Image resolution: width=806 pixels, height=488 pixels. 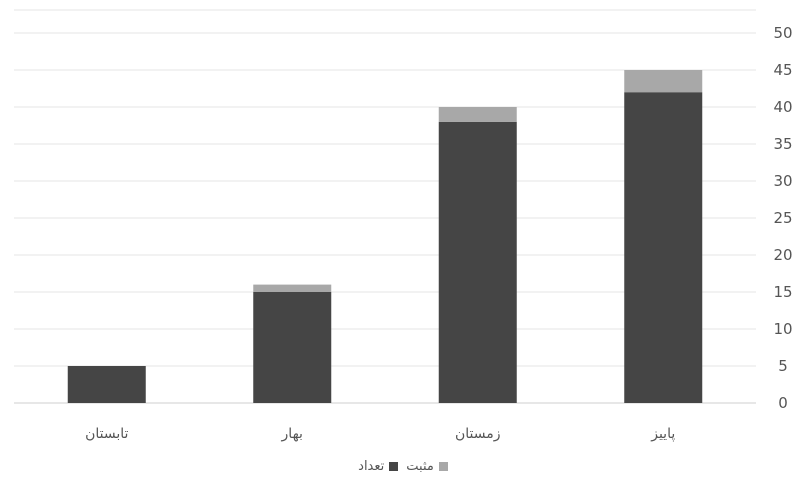 What do you see at coordinates (371, 466) in the screenshot?
I see `legend-label-count: تعداد` at bounding box center [371, 466].